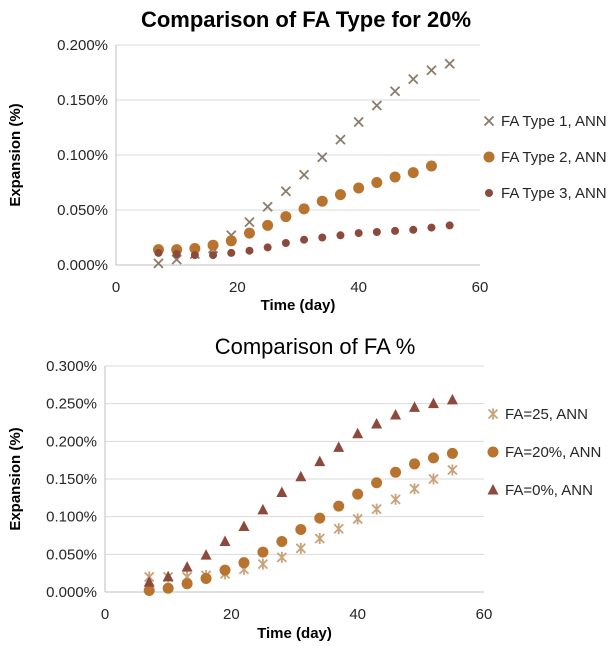 The height and width of the screenshot is (646, 615). I want to click on y-tick-label: 0.100%, so click(82, 155).